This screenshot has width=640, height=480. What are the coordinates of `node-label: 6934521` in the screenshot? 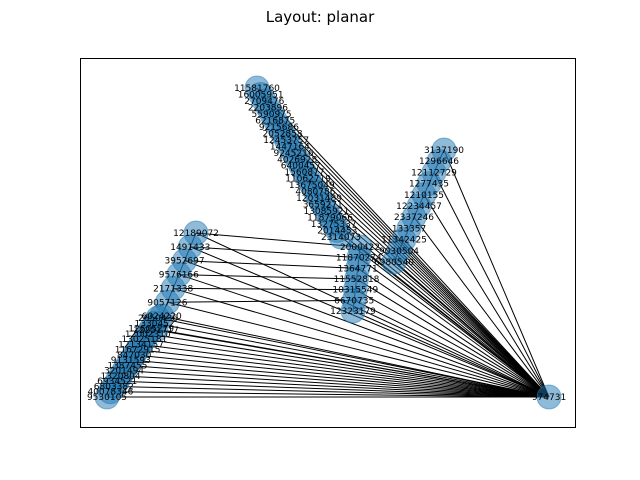 It's located at (117, 382).